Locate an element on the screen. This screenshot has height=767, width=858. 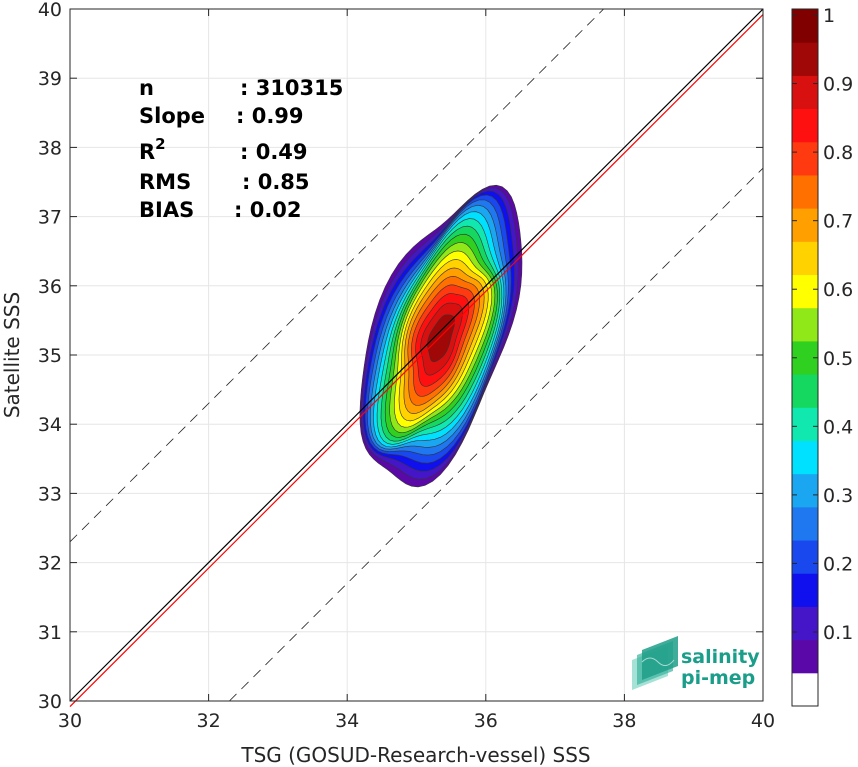
stat-value-2: : 0.49 is located at coordinates (274, 152).